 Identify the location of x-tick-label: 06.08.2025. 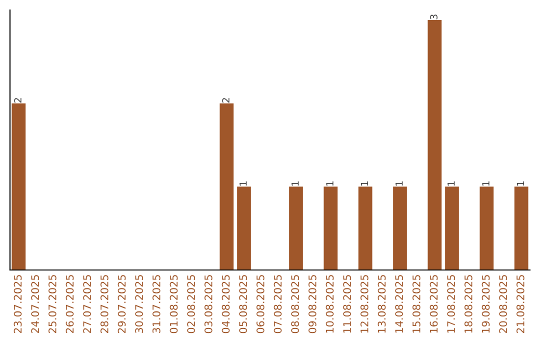
(260, 304).